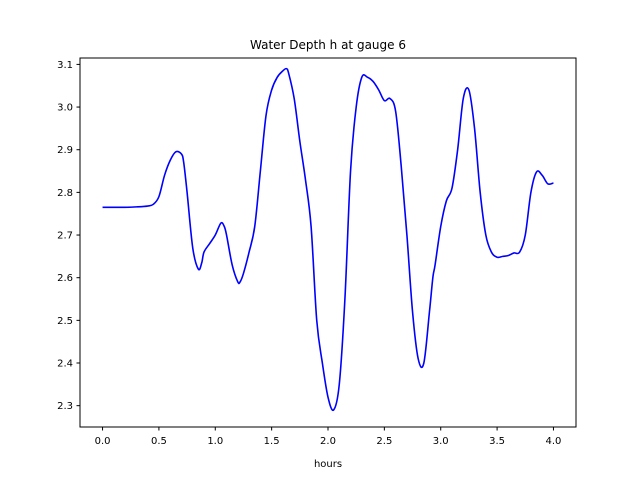 This screenshot has height=480, width=640. I want to click on y-tick-label: 2.9, so click(65, 150).